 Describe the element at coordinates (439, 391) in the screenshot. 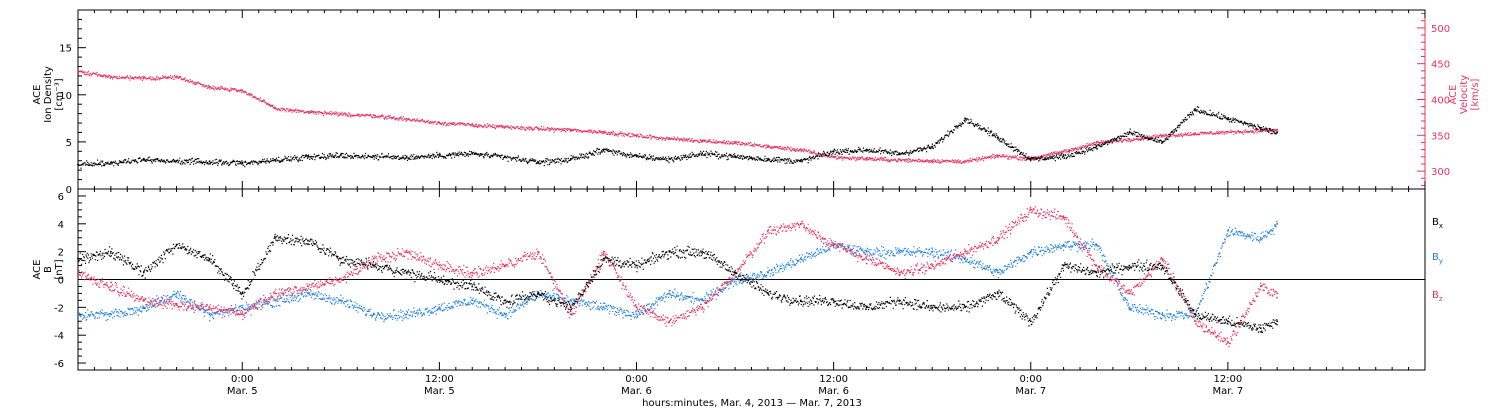

I see `date-tick-label: Mar. 5` at that location.